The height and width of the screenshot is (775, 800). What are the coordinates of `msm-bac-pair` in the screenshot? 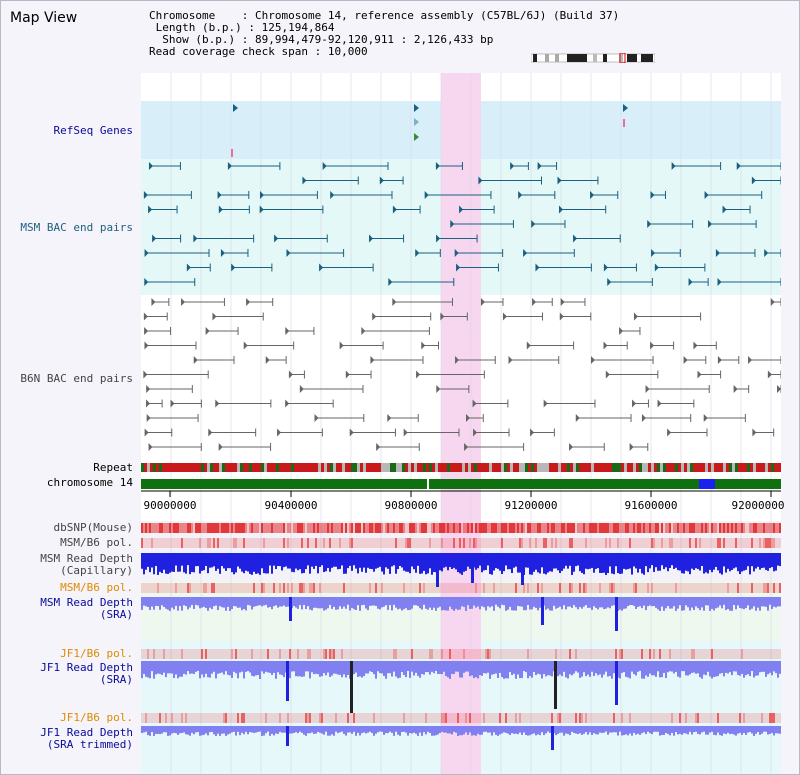 It's located at (150, 166).